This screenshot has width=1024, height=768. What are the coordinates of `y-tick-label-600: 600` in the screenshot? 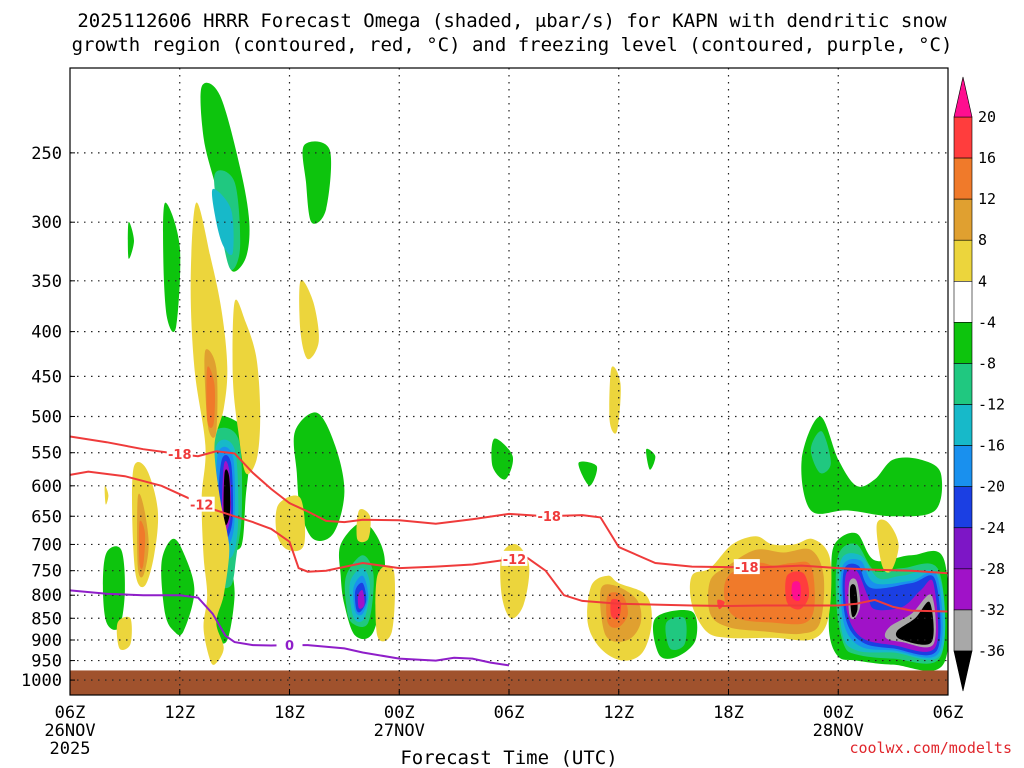 It's located at (46, 487).